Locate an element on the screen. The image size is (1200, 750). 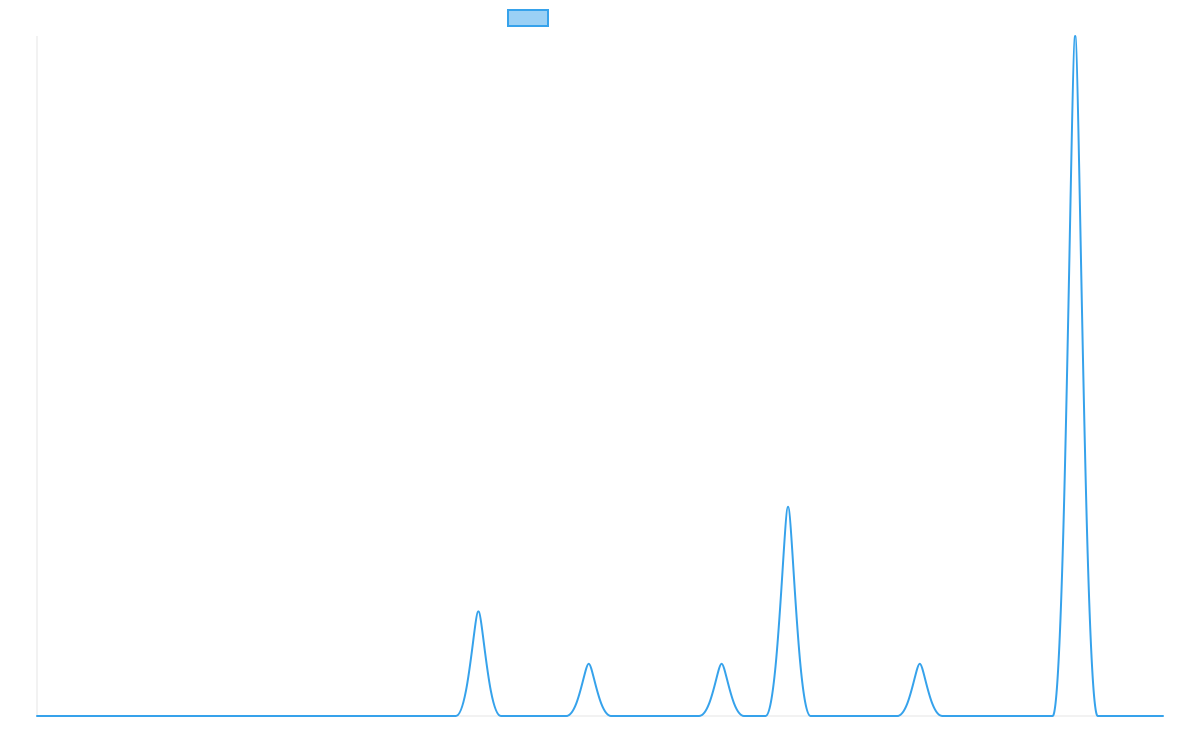
legend-swatch is located at coordinates (528, 18).